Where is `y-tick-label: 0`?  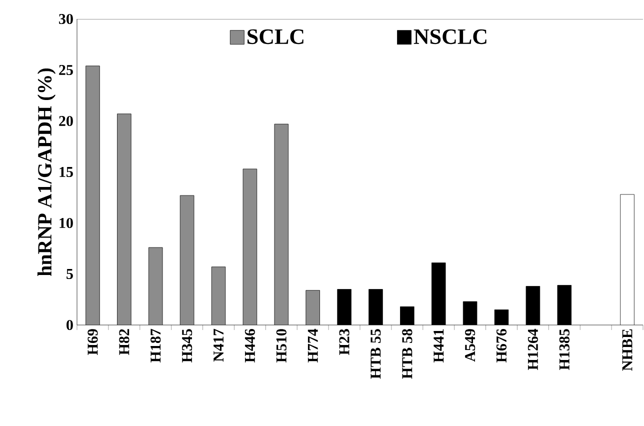 y-tick-label: 0 is located at coordinates (69, 325).